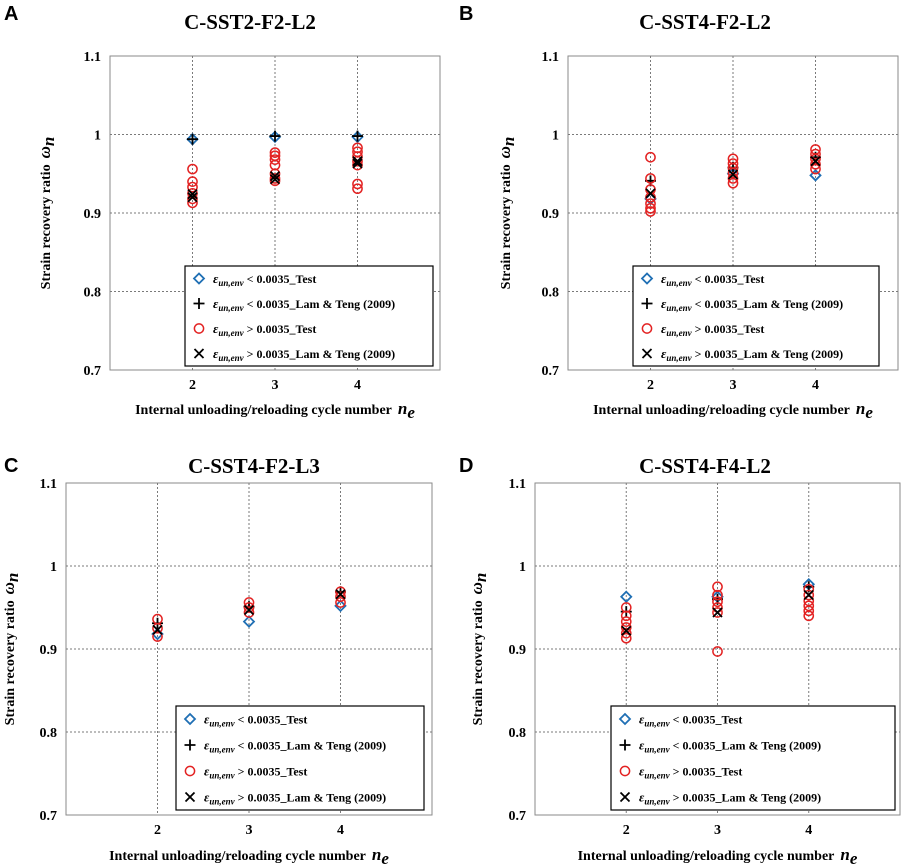  I want to click on x-axis-symbol: n, so click(402, 408).